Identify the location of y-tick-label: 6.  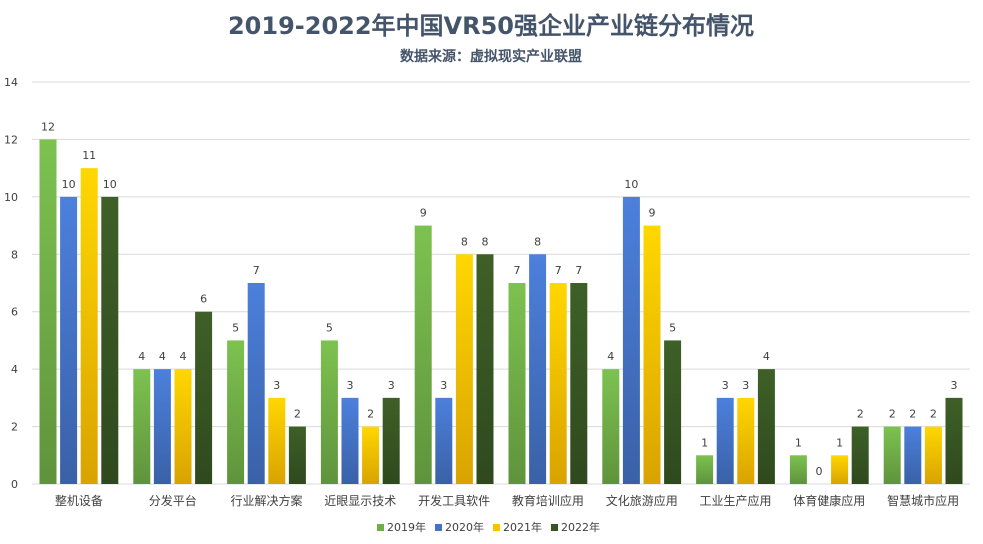
(14, 312).